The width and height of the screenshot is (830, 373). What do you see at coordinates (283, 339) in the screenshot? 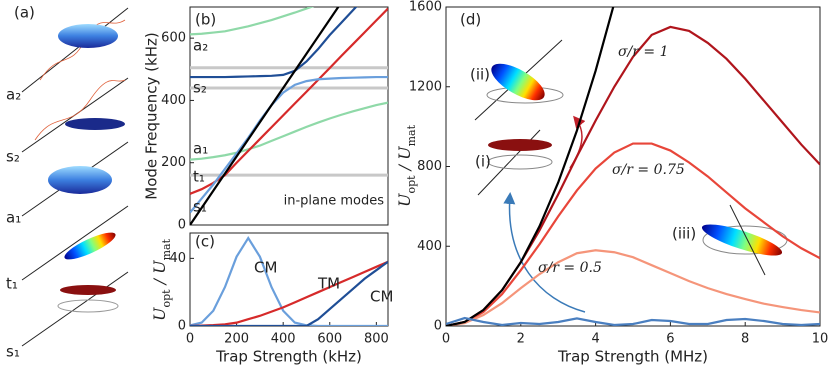
I see `x-tick-label: 400` at bounding box center [283, 339].